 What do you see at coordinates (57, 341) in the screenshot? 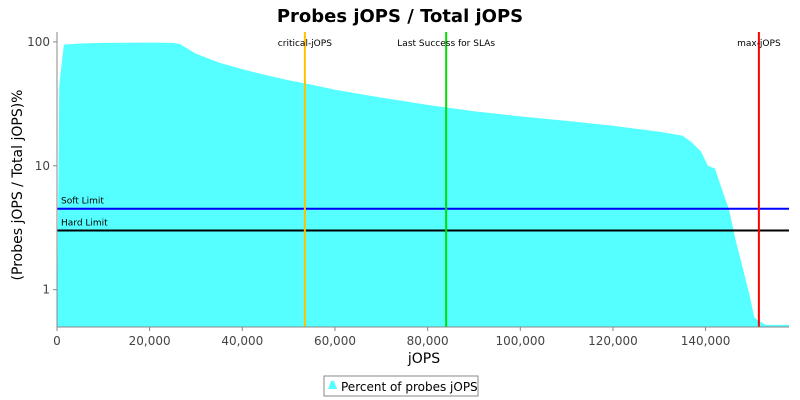
I see `x-tick-label-0: 0` at bounding box center [57, 341].